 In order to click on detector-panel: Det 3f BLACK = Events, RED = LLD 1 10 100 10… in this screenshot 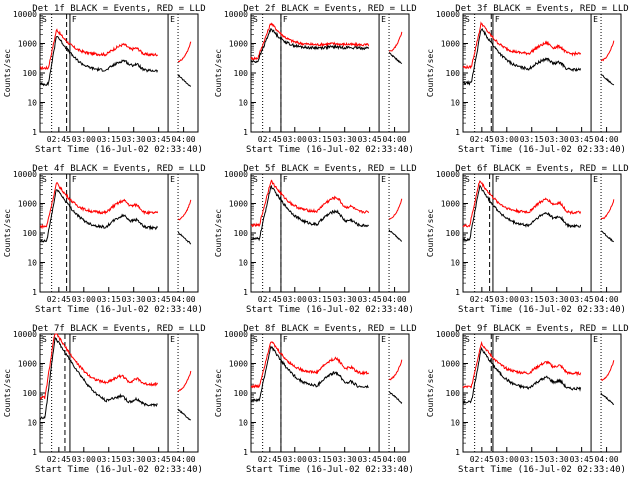, I will do `click(527, 79)`.